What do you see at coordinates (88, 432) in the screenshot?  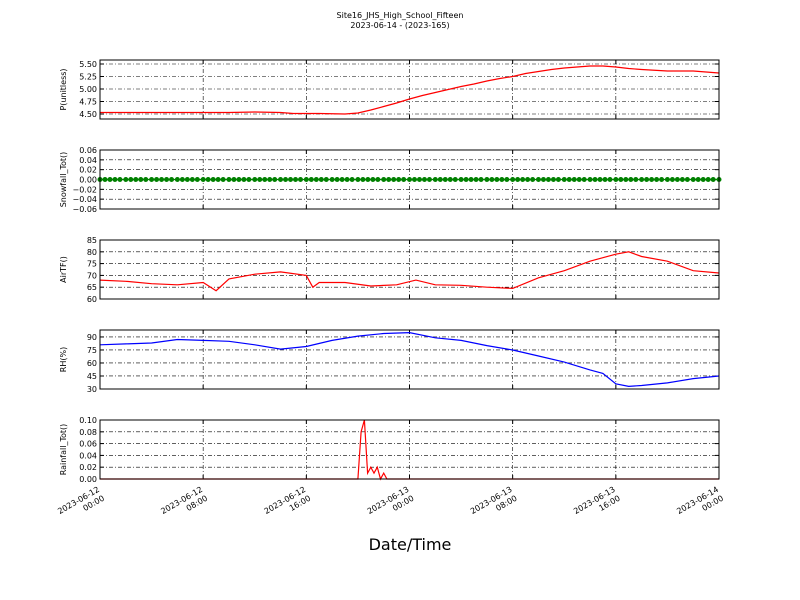 I see `y-tick-label: 0.08` at bounding box center [88, 432].